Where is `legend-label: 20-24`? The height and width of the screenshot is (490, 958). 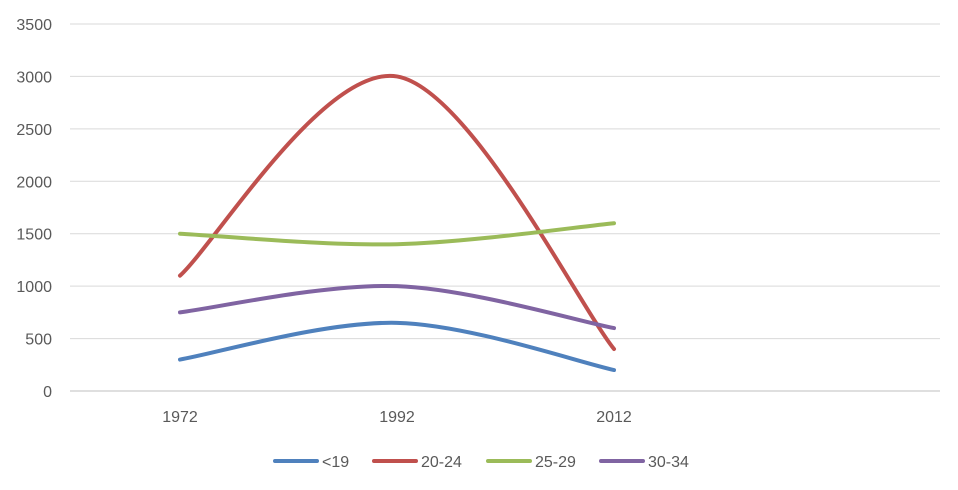 legend-label: 20-24 is located at coordinates (441, 462).